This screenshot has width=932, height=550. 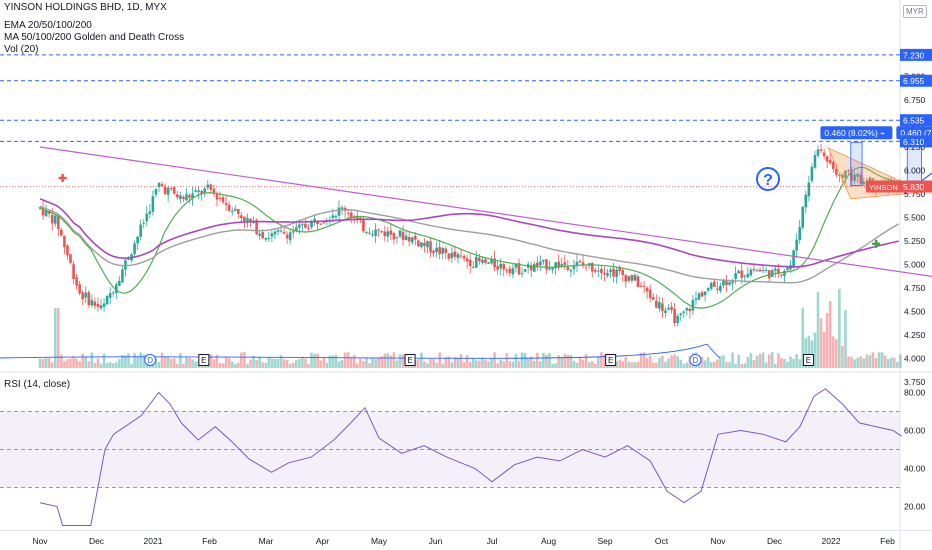 I want to click on symbol-title: YINSON HOLDINGS BHD, 1D, MYX, so click(x=85, y=7).